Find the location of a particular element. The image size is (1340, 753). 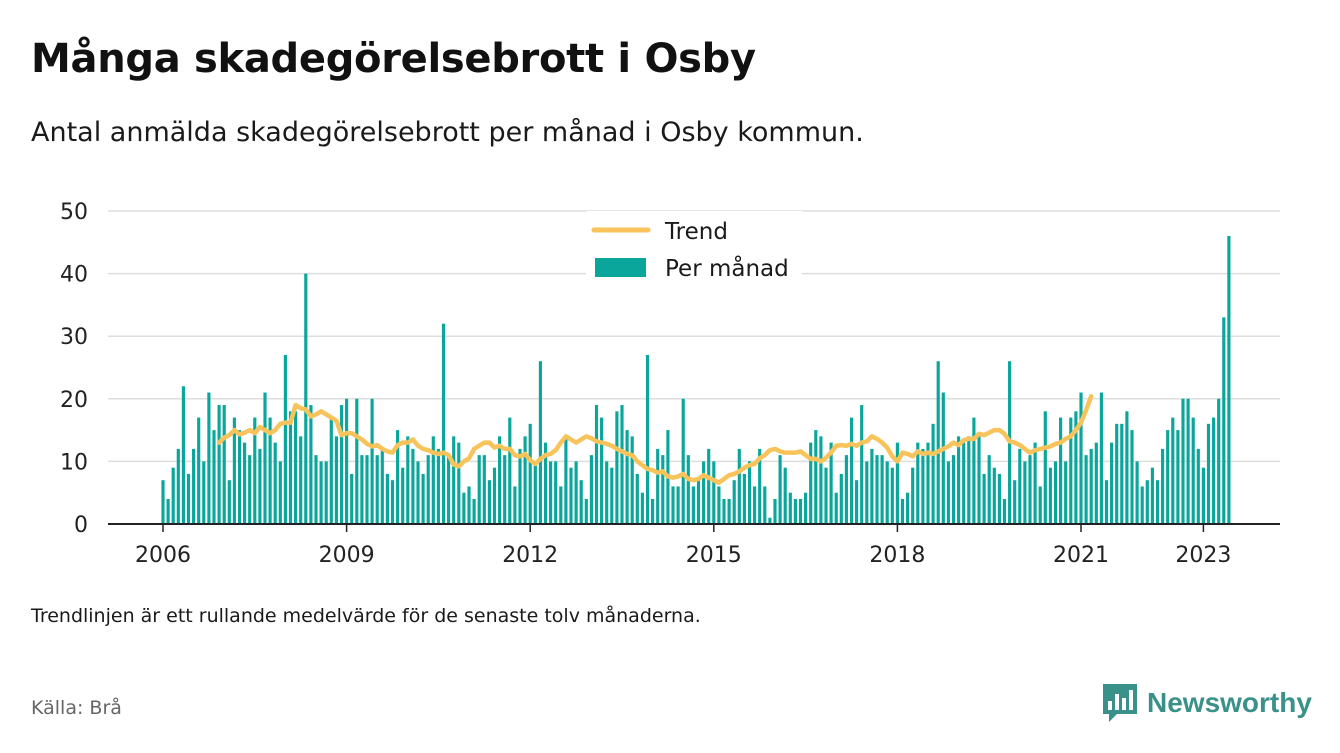

y-tick-label: 0 is located at coordinates (81, 525).